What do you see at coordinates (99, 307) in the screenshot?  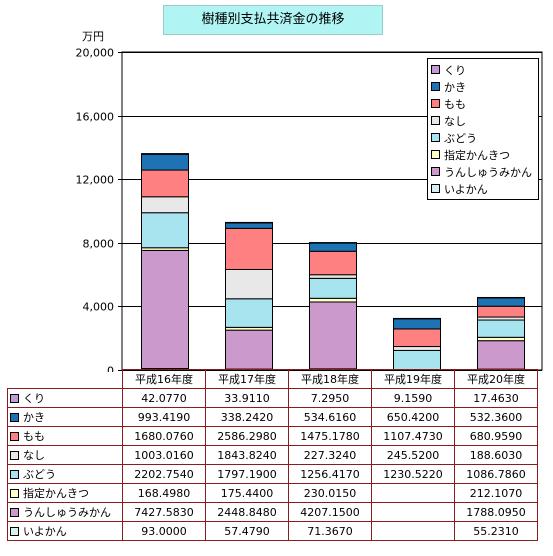 I see `y-tick-label: 4,000` at bounding box center [99, 307].